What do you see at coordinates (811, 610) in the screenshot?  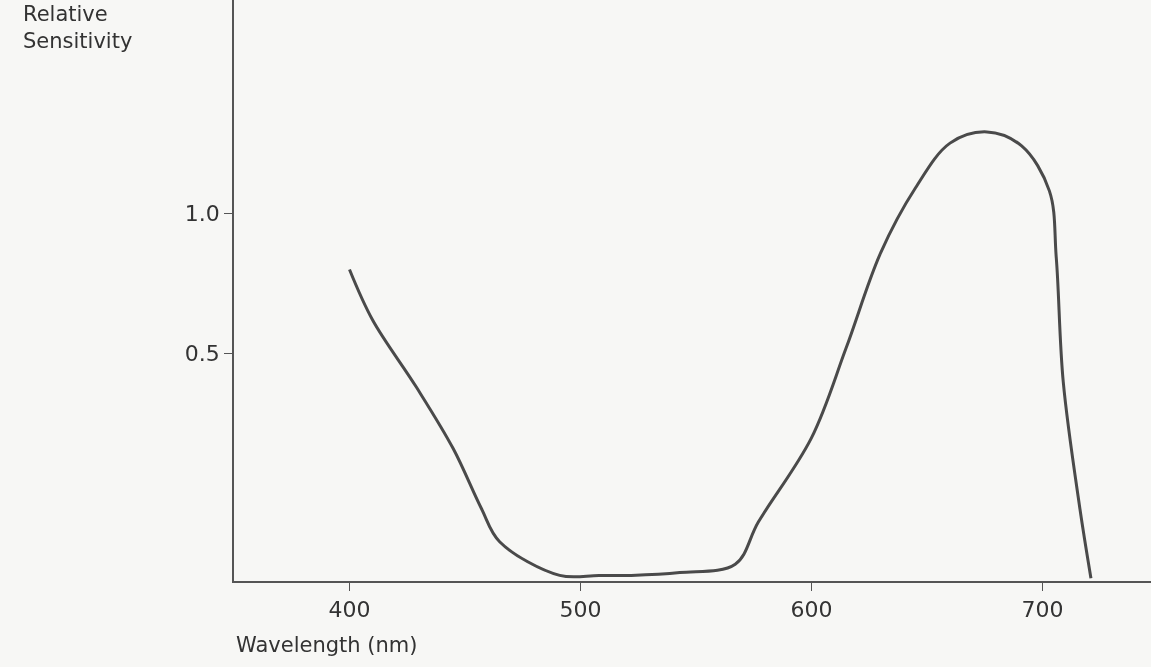 I see `x-tick-label: 600` at bounding box center [811, 610].